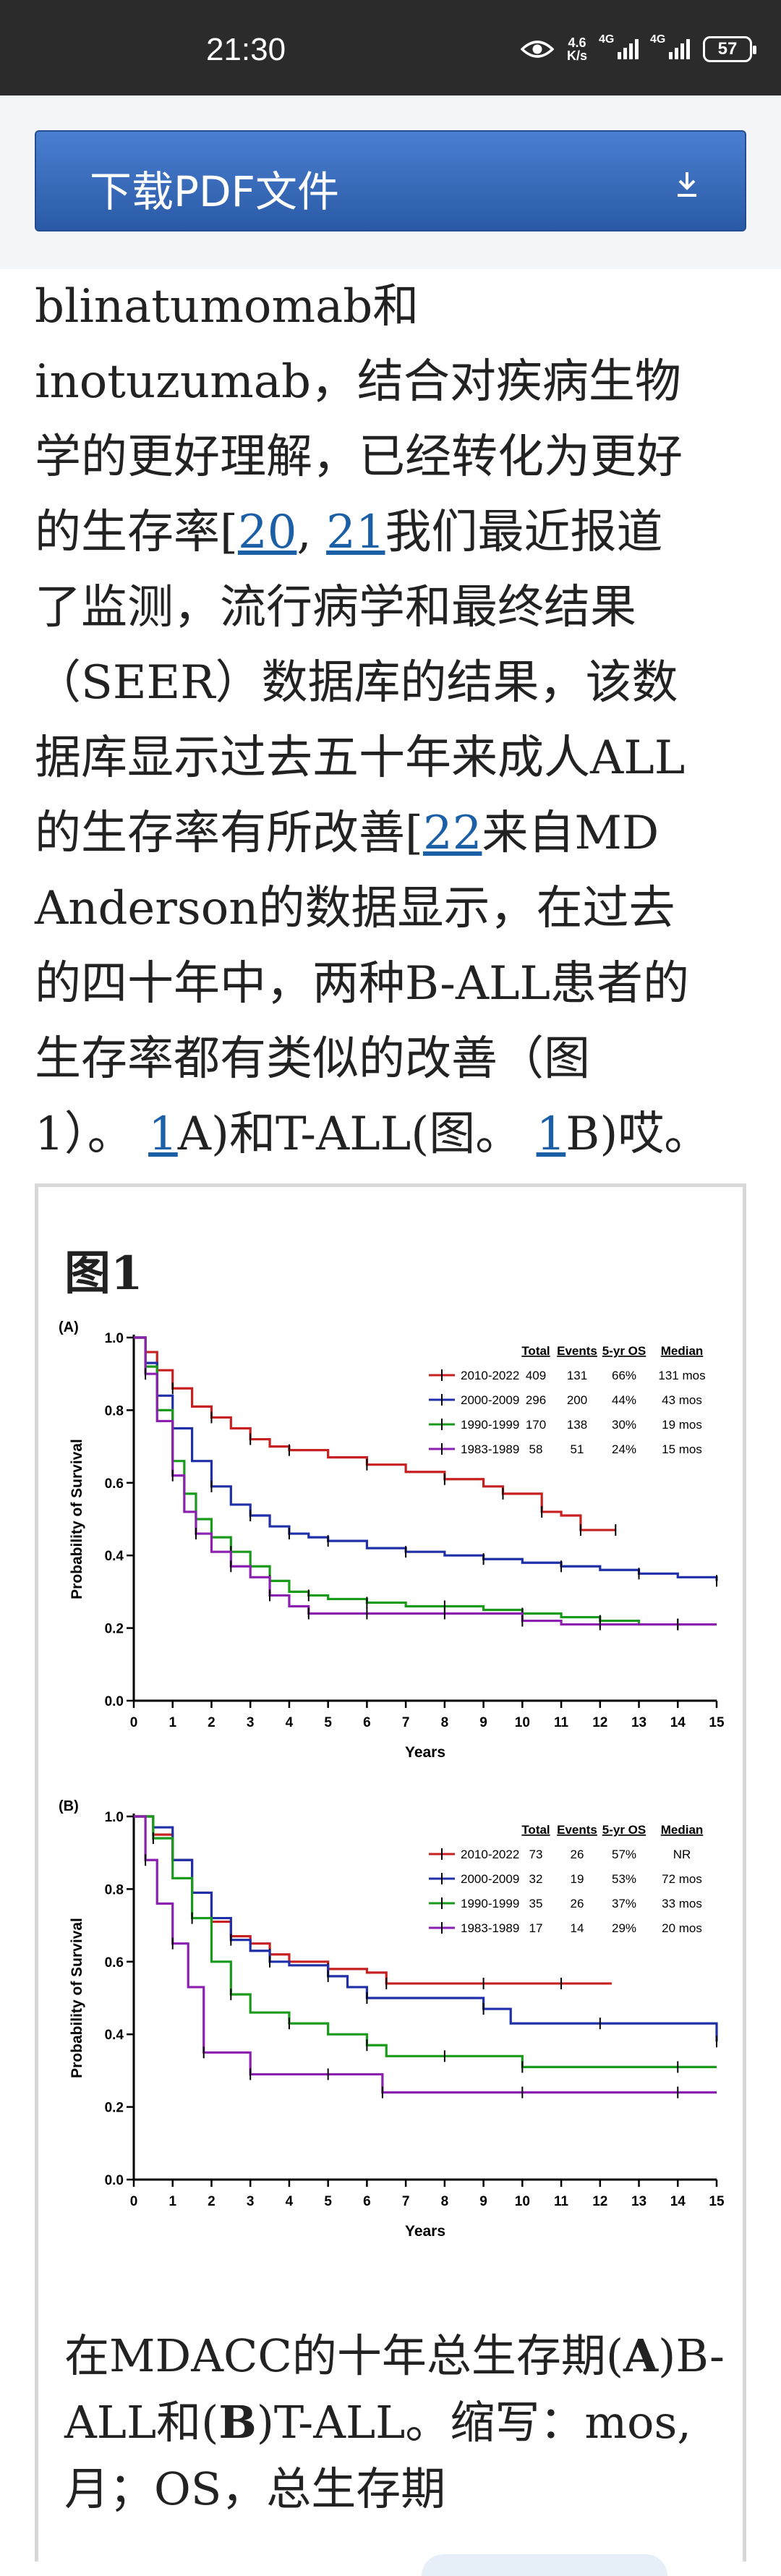 The height and width of the screenshot is (2576, 781). What do you see at coordinates (536, 1928) in the screenshot?
I see `legend-cell: 17` at bounding box center [536, 1928].